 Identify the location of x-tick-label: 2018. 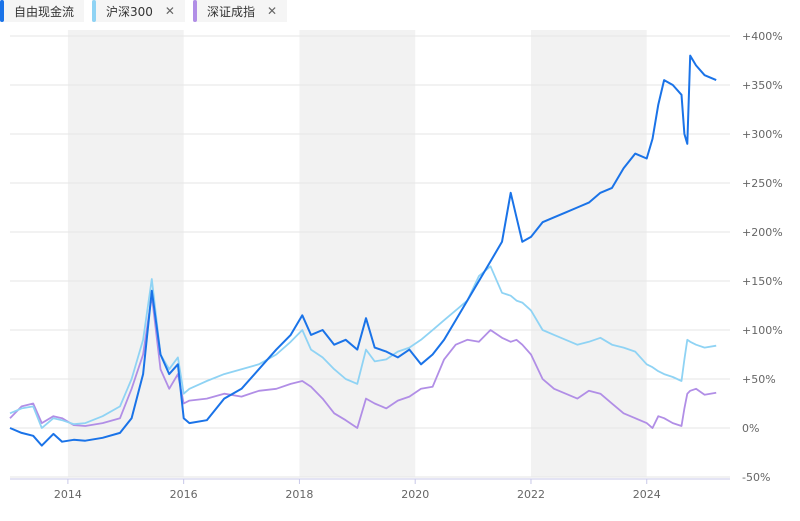
(299, 494).